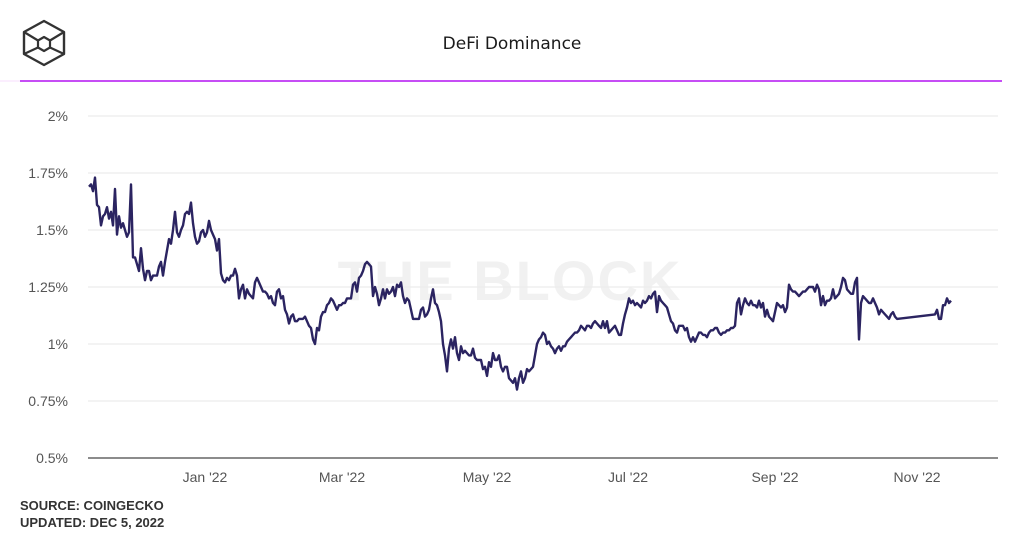 This screenshot has height=537, width=1024. Describe the element at coordinates (628, 477) in the screenshot. I see `x-tick-label: Jul '22` at that location.